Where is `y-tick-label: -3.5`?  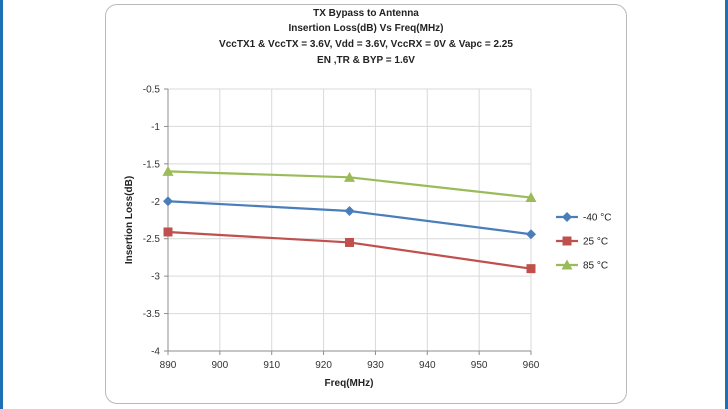
y-tick-label: -3.5 is located at coordinates (152, 314).